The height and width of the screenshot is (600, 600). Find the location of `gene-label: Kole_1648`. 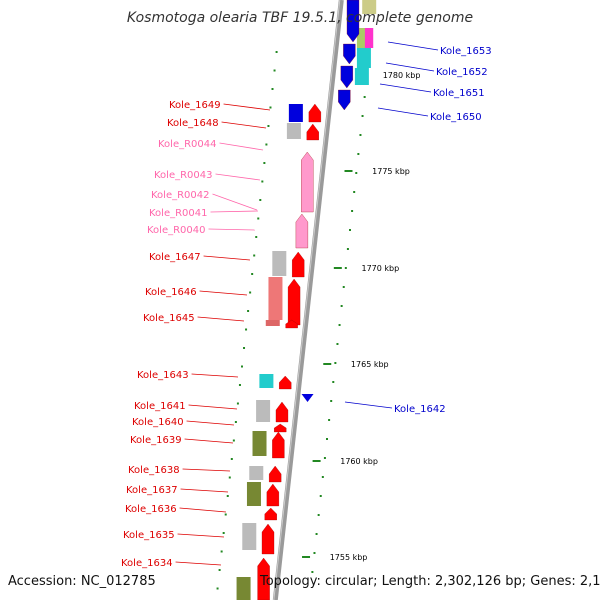

gene-label: Kole_1648 is located at coordinates (193, 123).